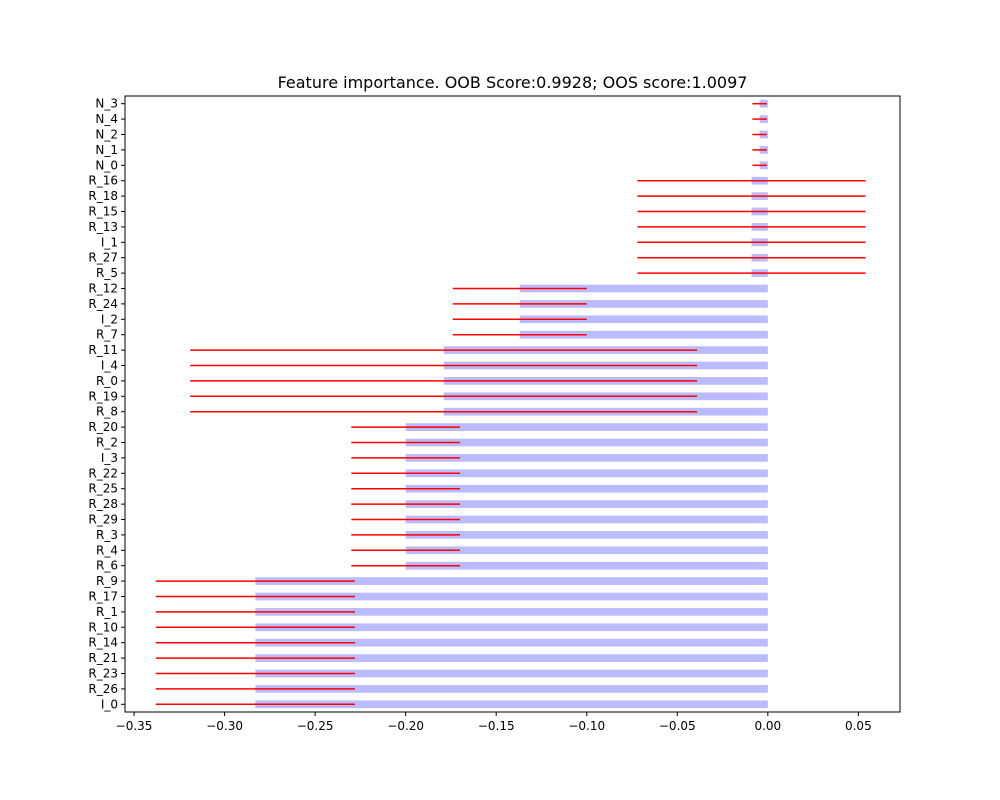  What do you see at coordinates (496, 726) in the screenshot?
I see `x-tick-label: −0.15` at bounding box center [496, 726].